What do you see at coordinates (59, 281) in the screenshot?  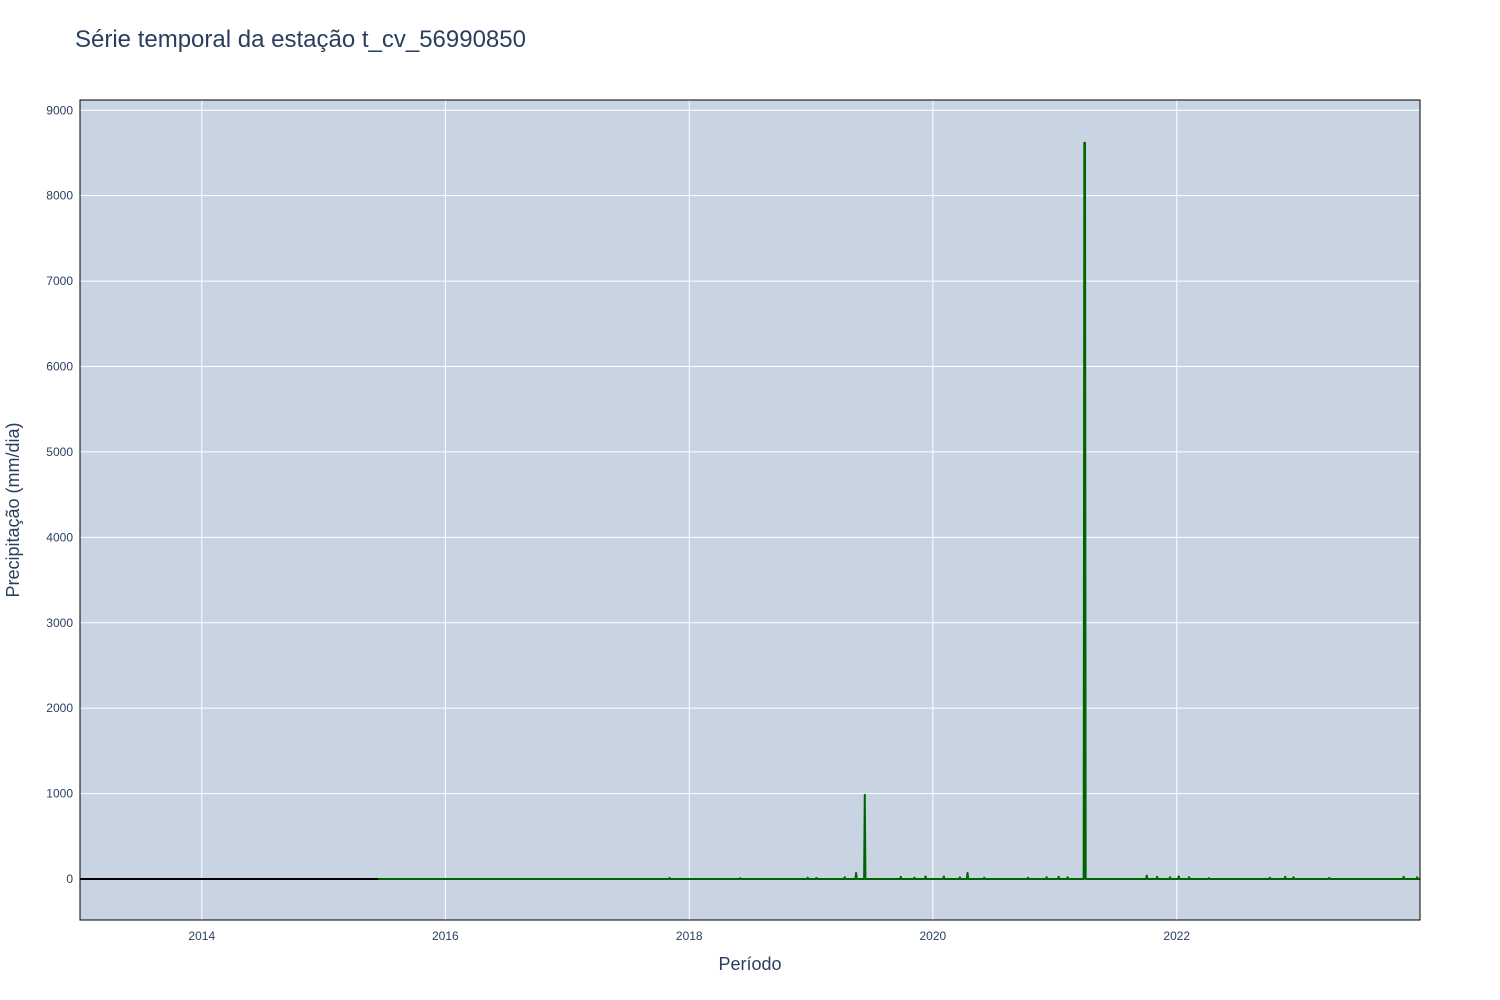 I see `y-tick-label: 7000` at bounding box center [59, 281].